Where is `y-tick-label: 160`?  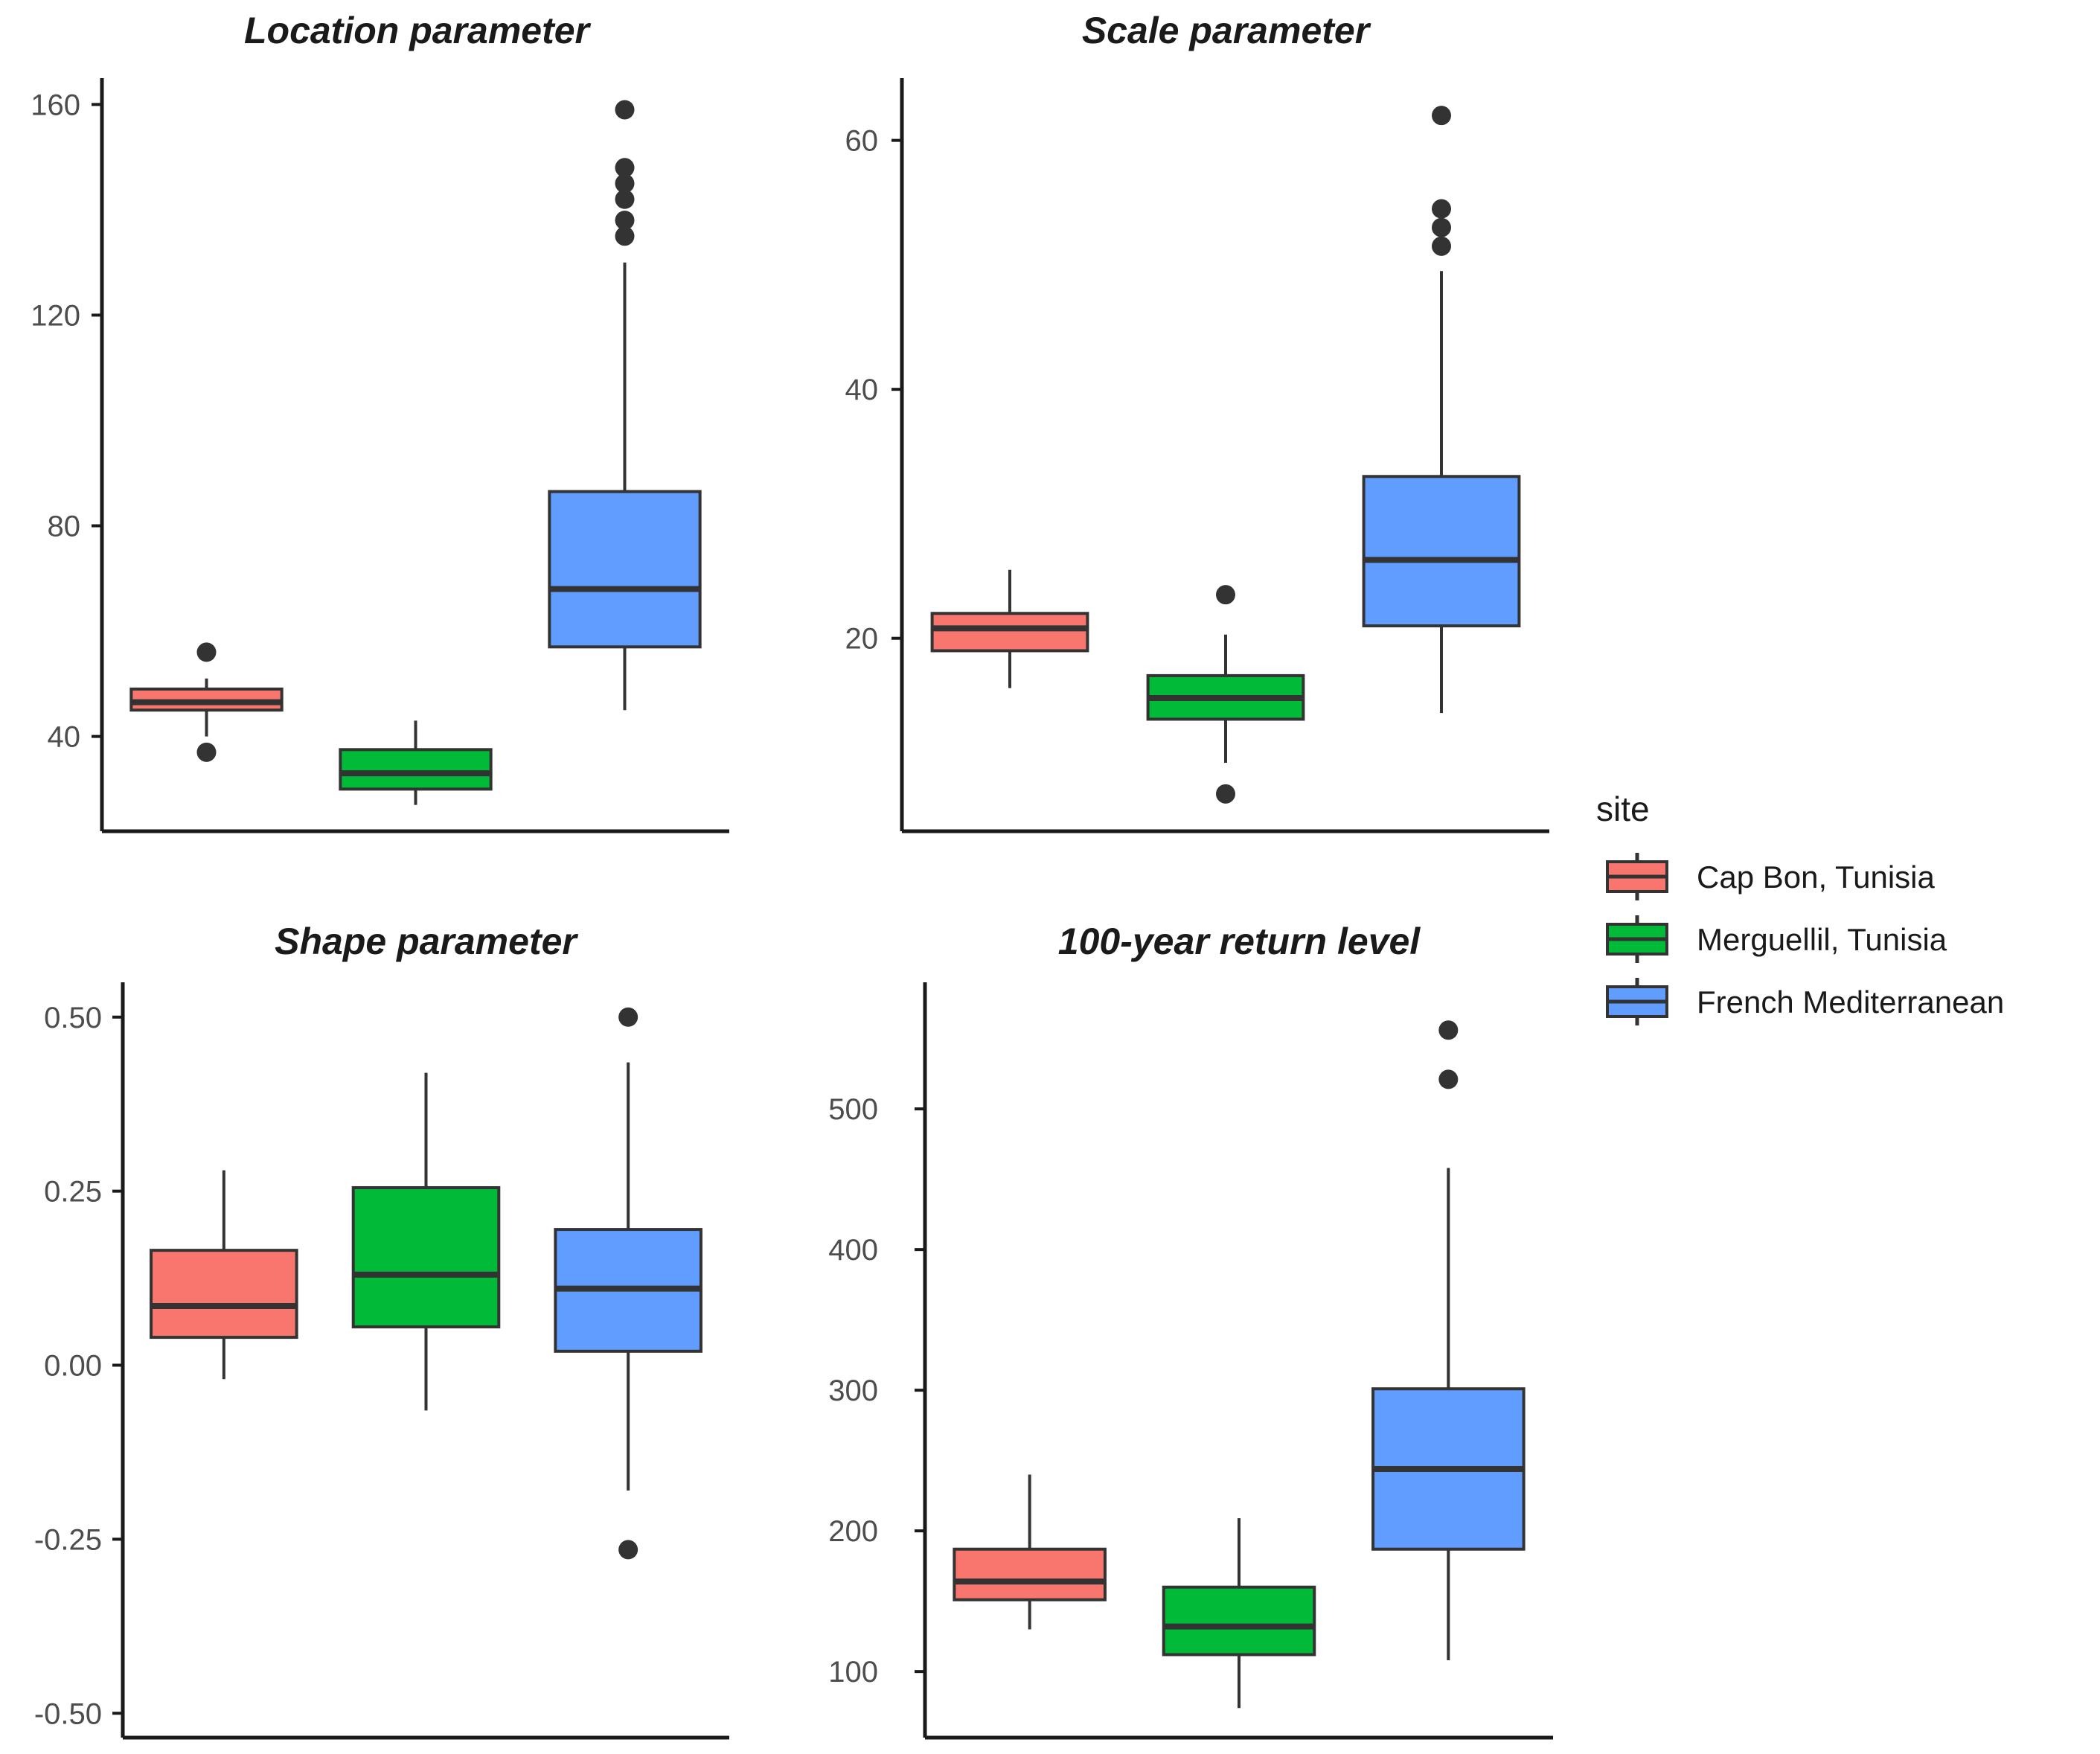
y-tick-label: 160 is located at coordinates (56, 105).